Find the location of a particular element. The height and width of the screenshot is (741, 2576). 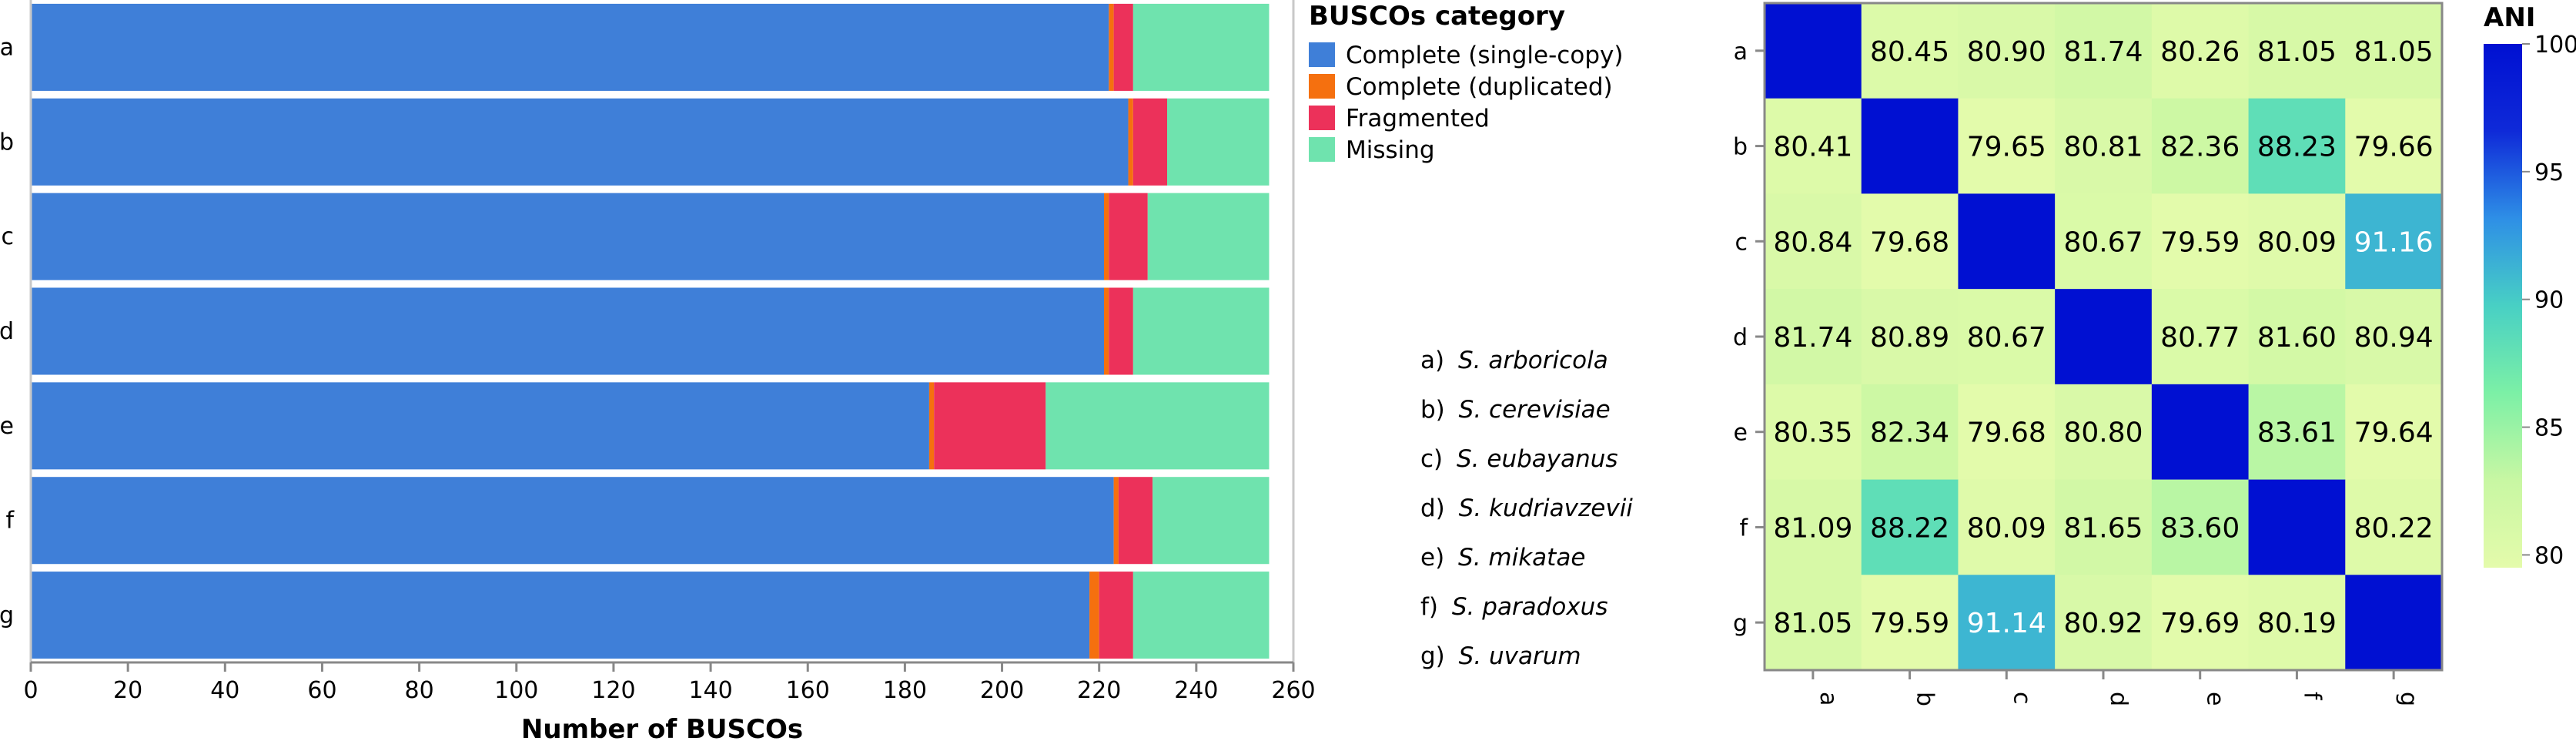

heatmap-cell-f-b is located at coordinates (1910, 527).